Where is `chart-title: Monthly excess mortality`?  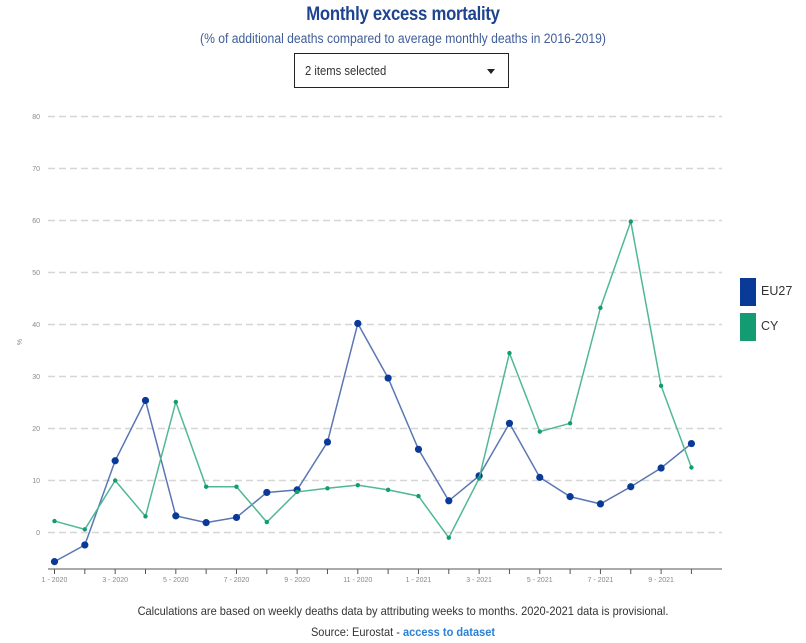 chart-title: Monthly excess mortality is located at coordinates (403, 14).